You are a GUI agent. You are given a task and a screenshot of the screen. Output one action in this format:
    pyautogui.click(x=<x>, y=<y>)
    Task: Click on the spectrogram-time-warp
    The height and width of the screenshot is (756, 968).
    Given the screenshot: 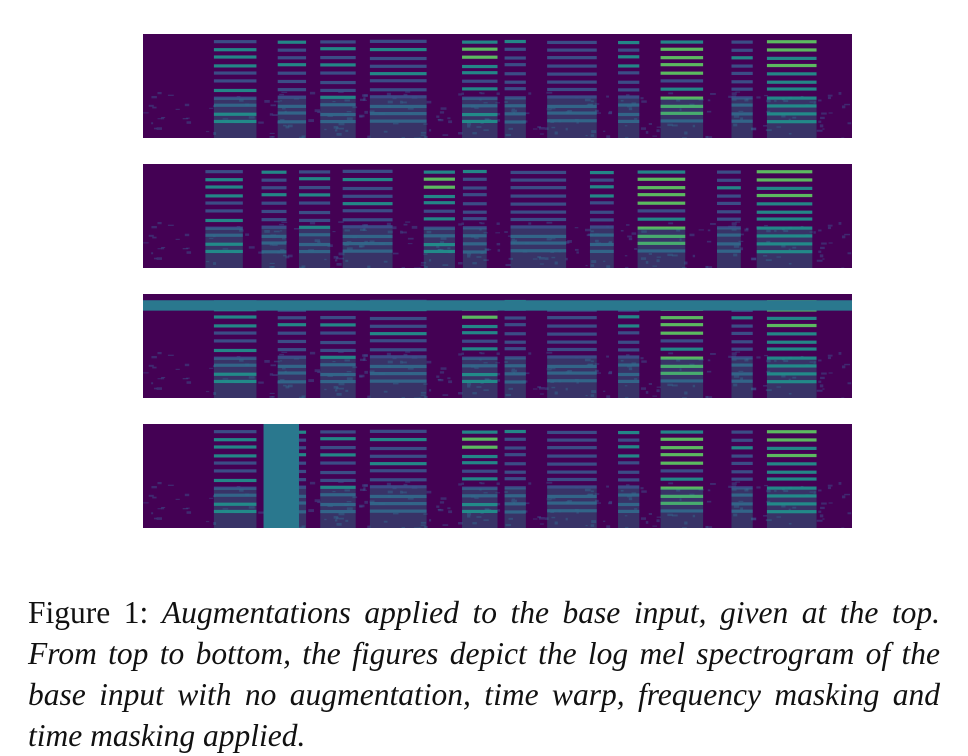 What is the action you would take?
    pyautogui.click(x=497, y=216)
    